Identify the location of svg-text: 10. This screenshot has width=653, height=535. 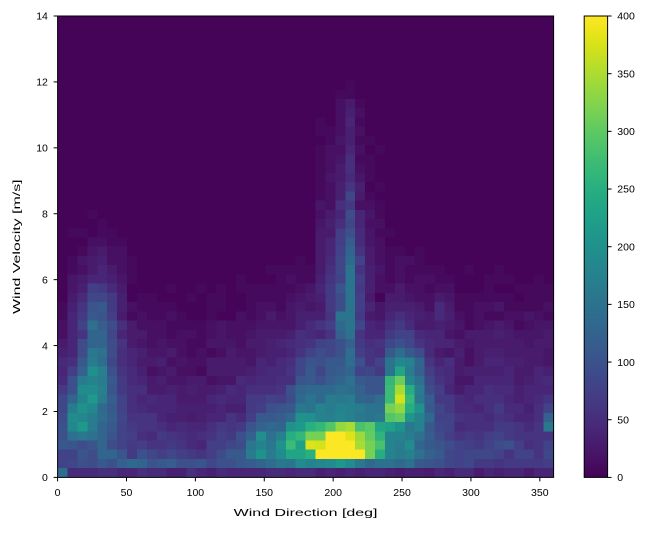
(42, 149).